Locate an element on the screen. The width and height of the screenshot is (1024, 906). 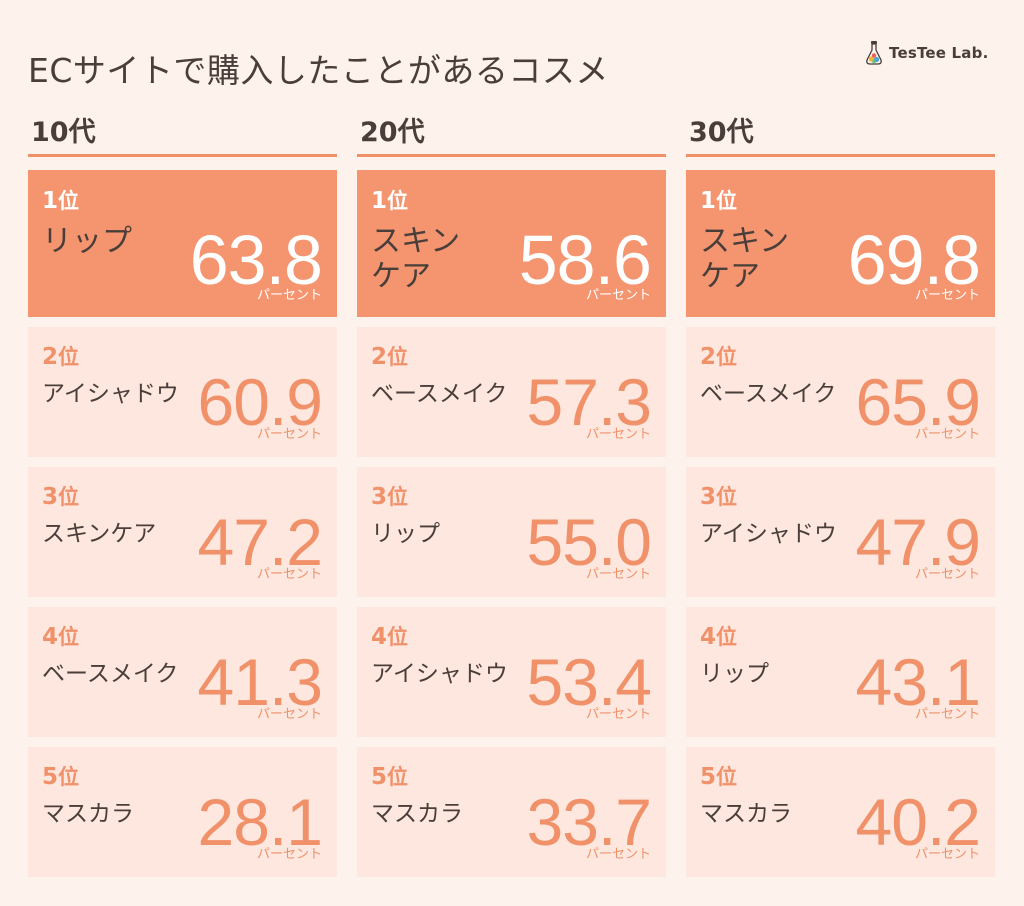
rank-card: 5位 マスカラ 28.1 パーセント is located at coordinates (182, 812).